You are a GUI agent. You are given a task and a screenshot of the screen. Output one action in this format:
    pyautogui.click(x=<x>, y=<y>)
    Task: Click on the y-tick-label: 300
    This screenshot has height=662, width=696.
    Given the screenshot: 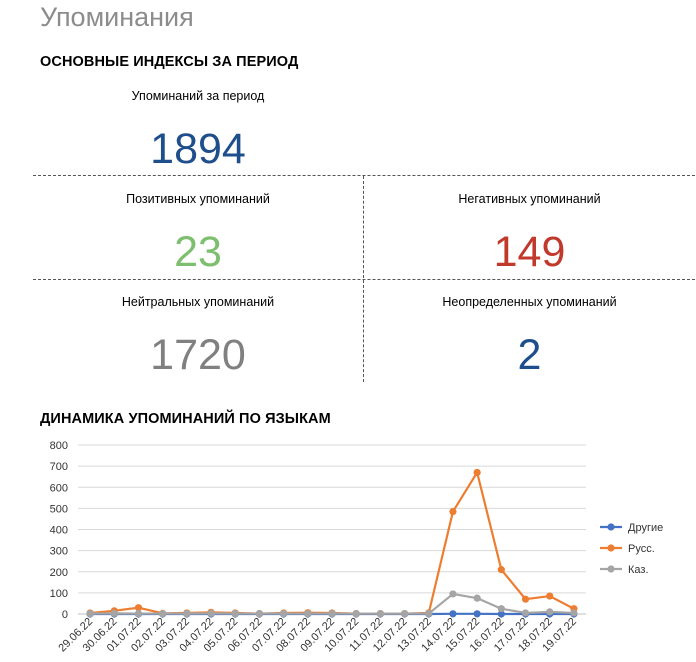 What is the action you would take?
    pyautogui.click(x=59, y=552)
    